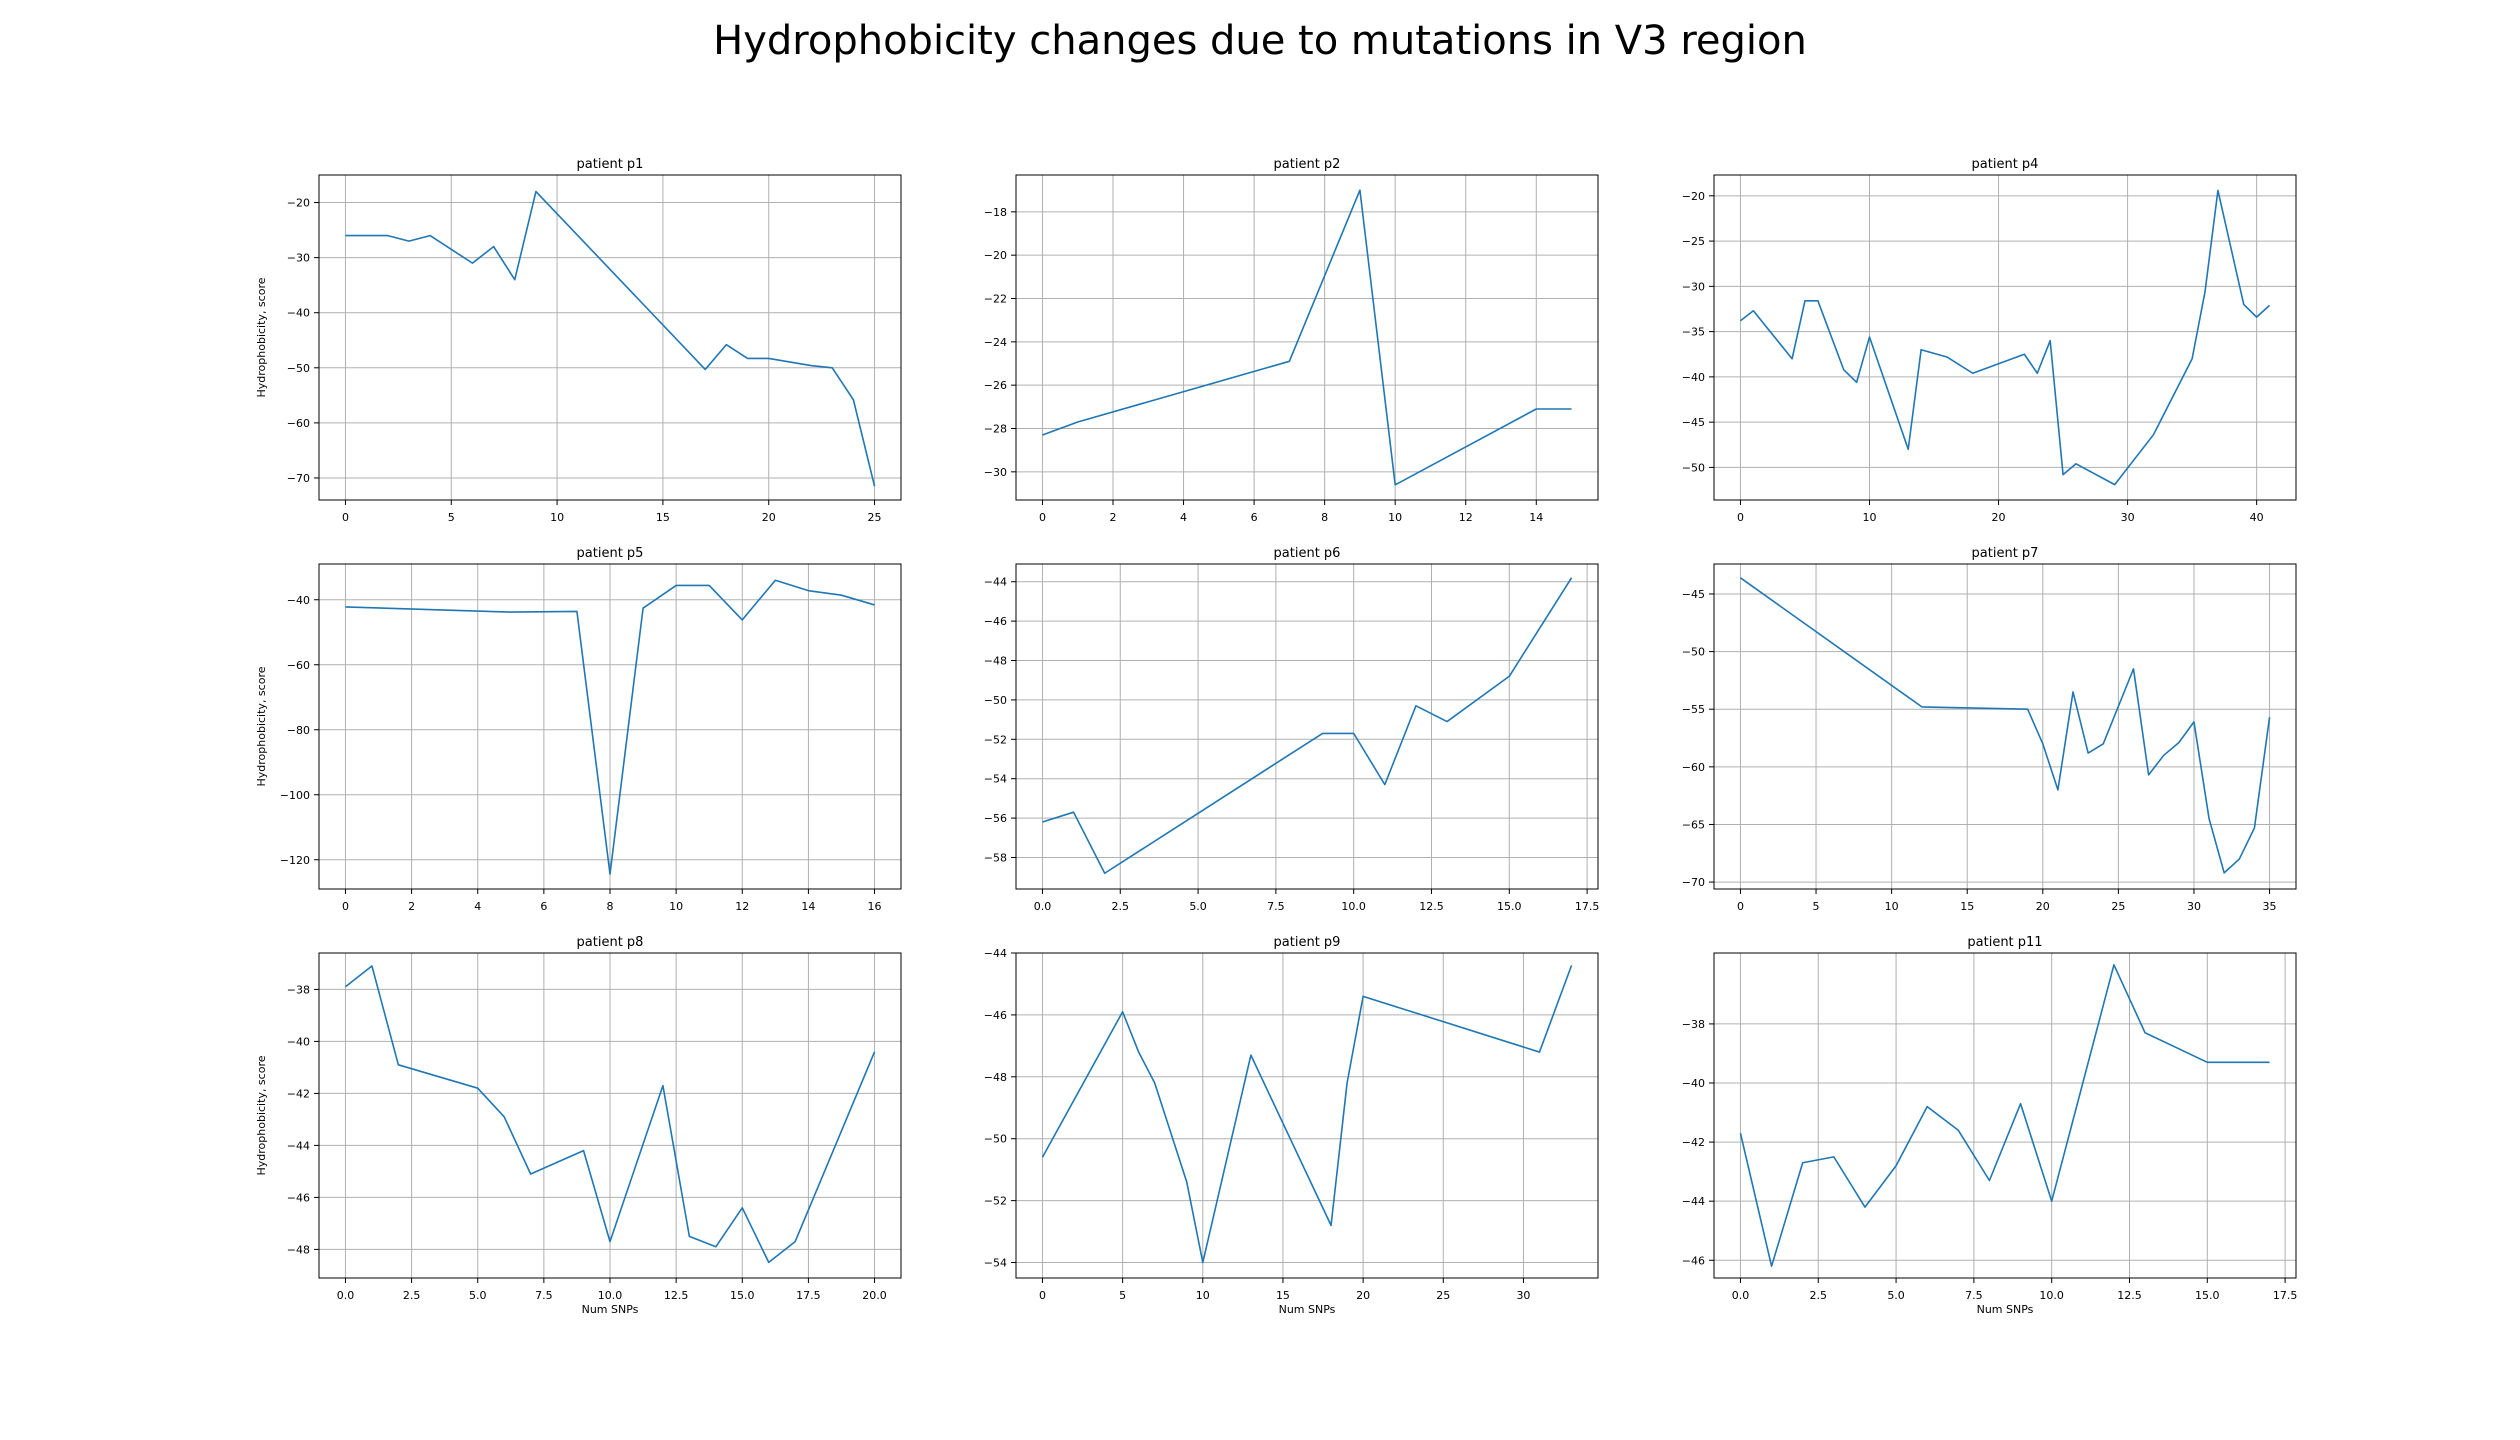 This screenshot has height=1440, width=2520. I want to click on x-tick-label: 12, so click(1466, 517).